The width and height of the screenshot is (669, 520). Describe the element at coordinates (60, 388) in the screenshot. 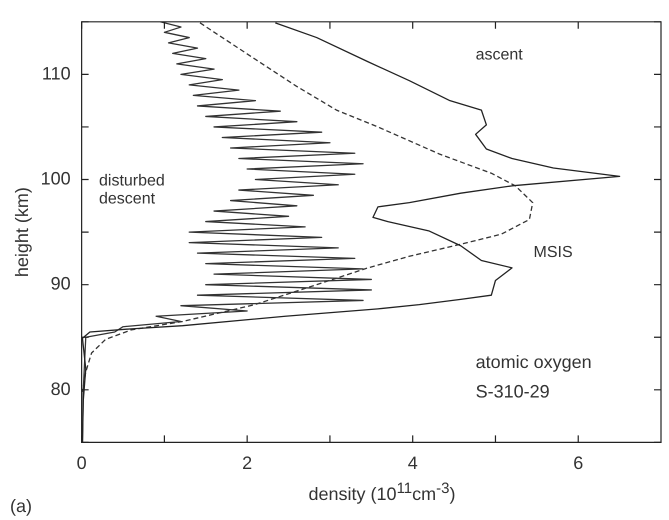

I see `y-tick-label: 80` at that location.